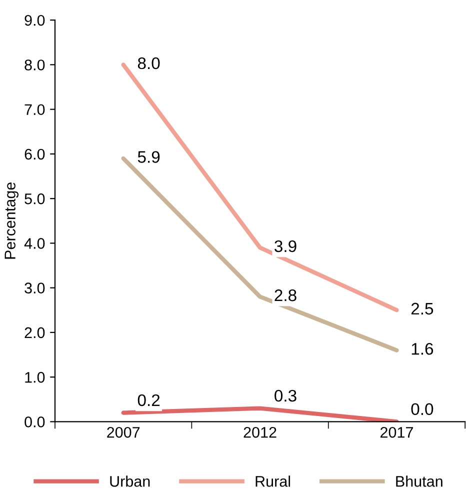  Describe the element at coordinates (422, 409) in the screenshot. I see `data-label: 0.0` at that location.